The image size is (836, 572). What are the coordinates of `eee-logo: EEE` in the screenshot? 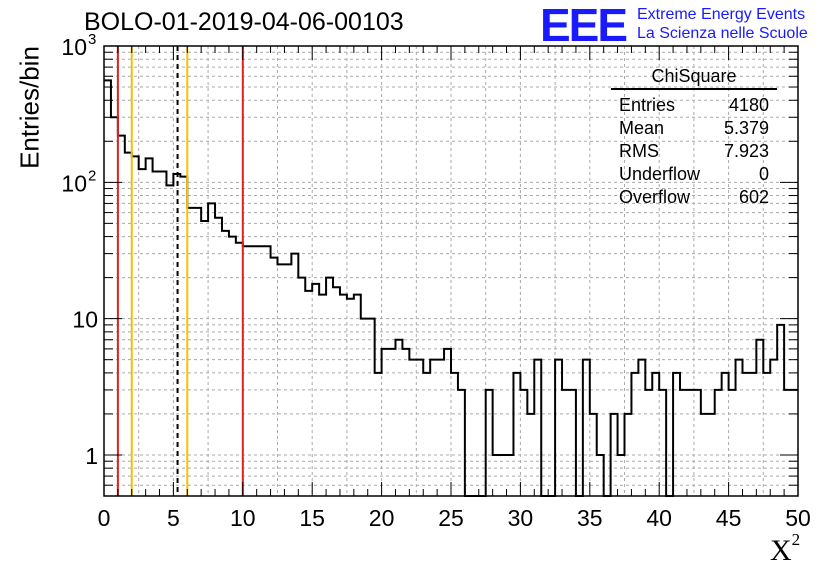 It's located at (584, 25).